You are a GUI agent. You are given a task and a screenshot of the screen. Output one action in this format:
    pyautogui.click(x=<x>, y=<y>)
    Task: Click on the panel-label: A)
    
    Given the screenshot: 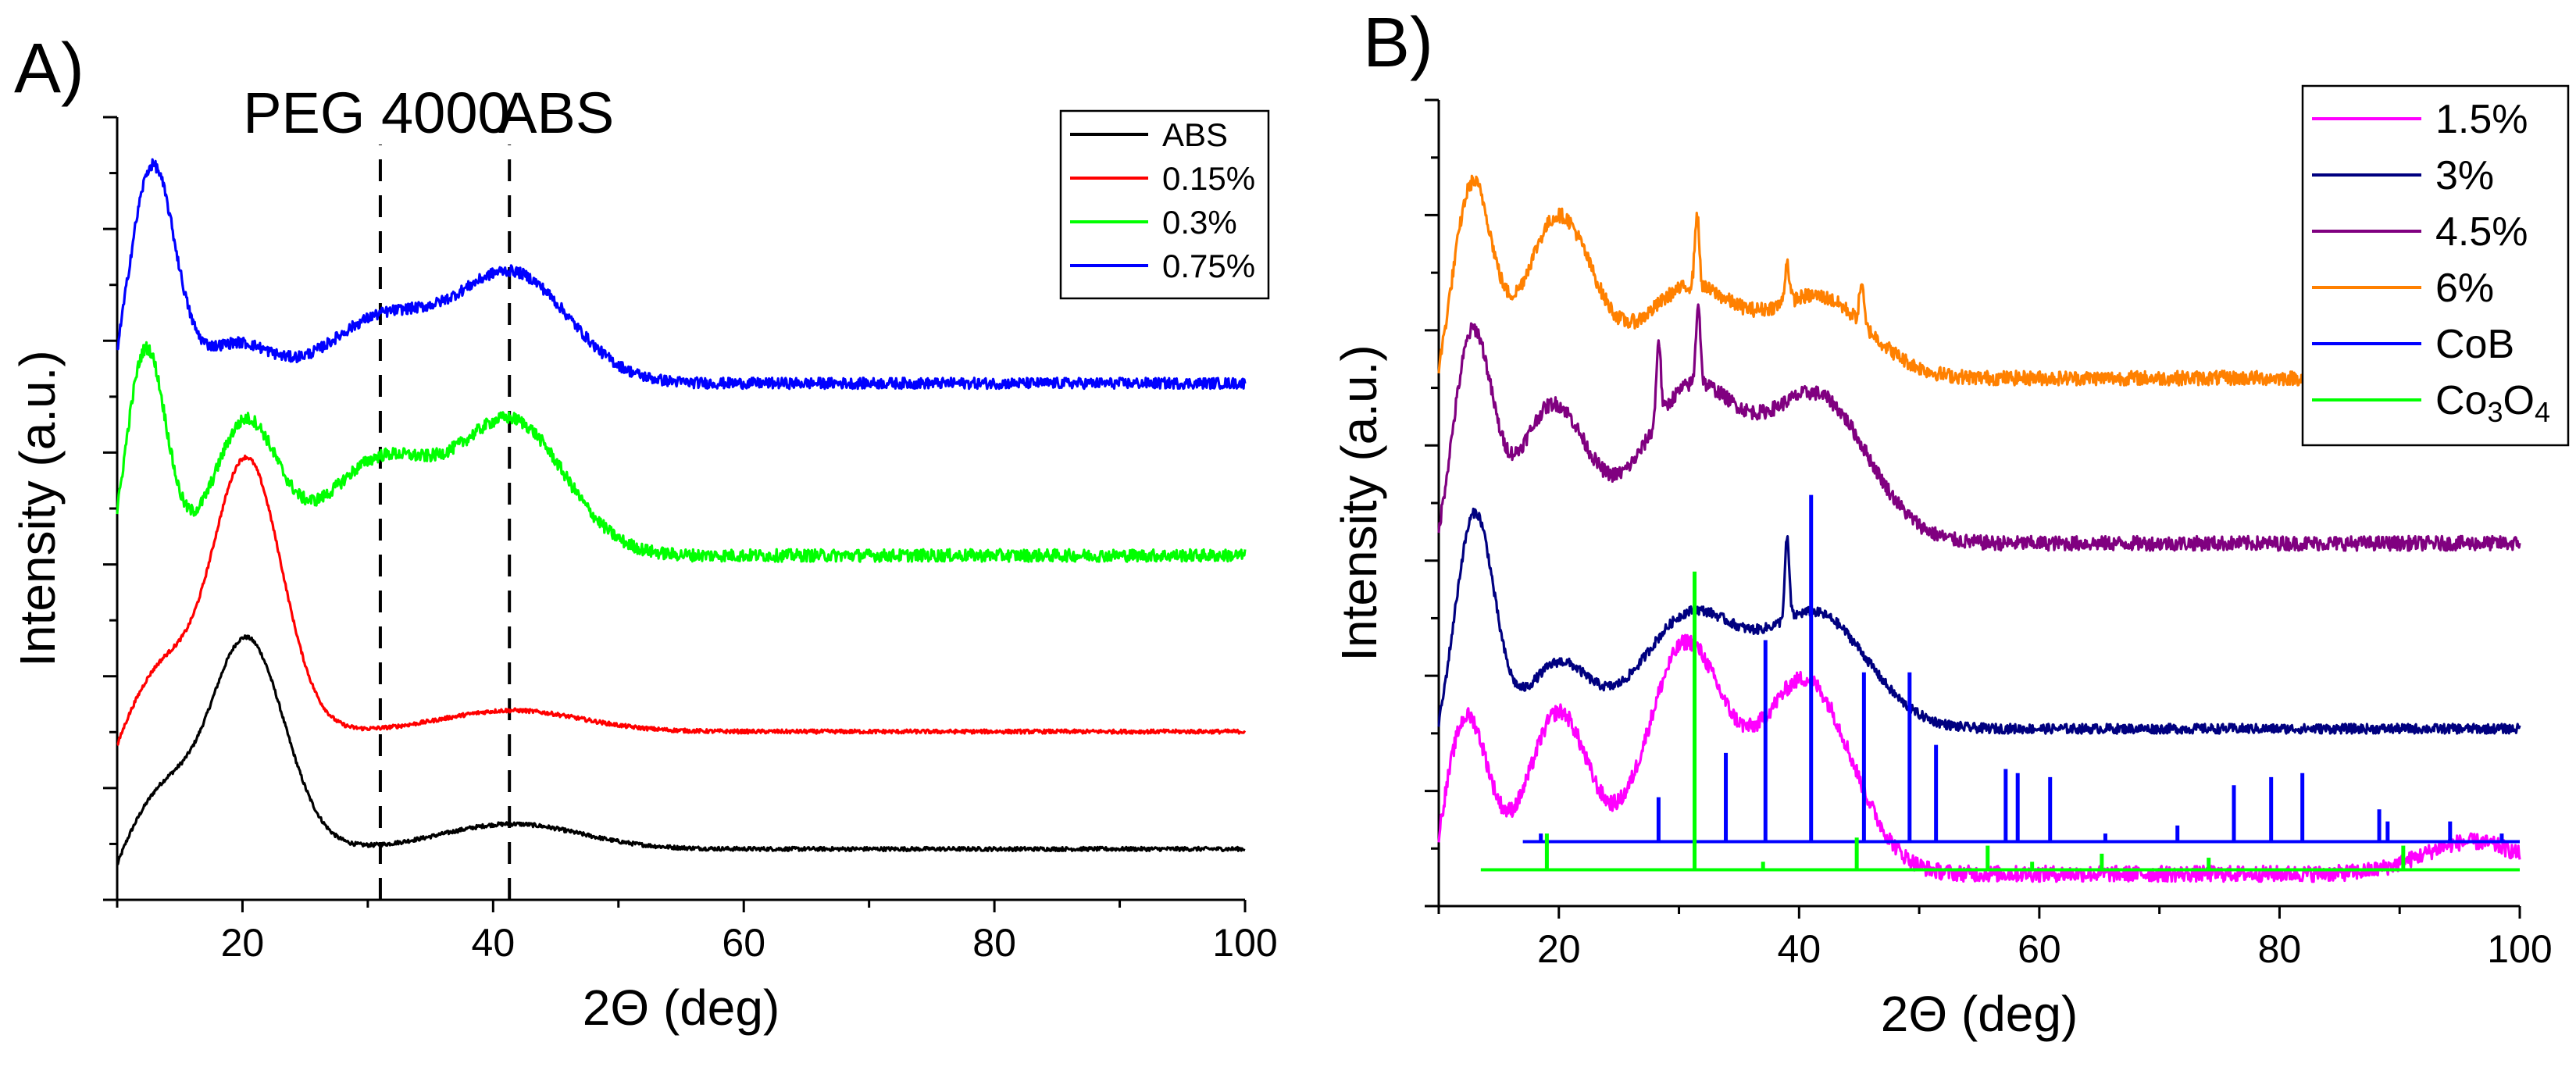 What is the action you would take?
    pyautogui.click(x=49, y=69)
    